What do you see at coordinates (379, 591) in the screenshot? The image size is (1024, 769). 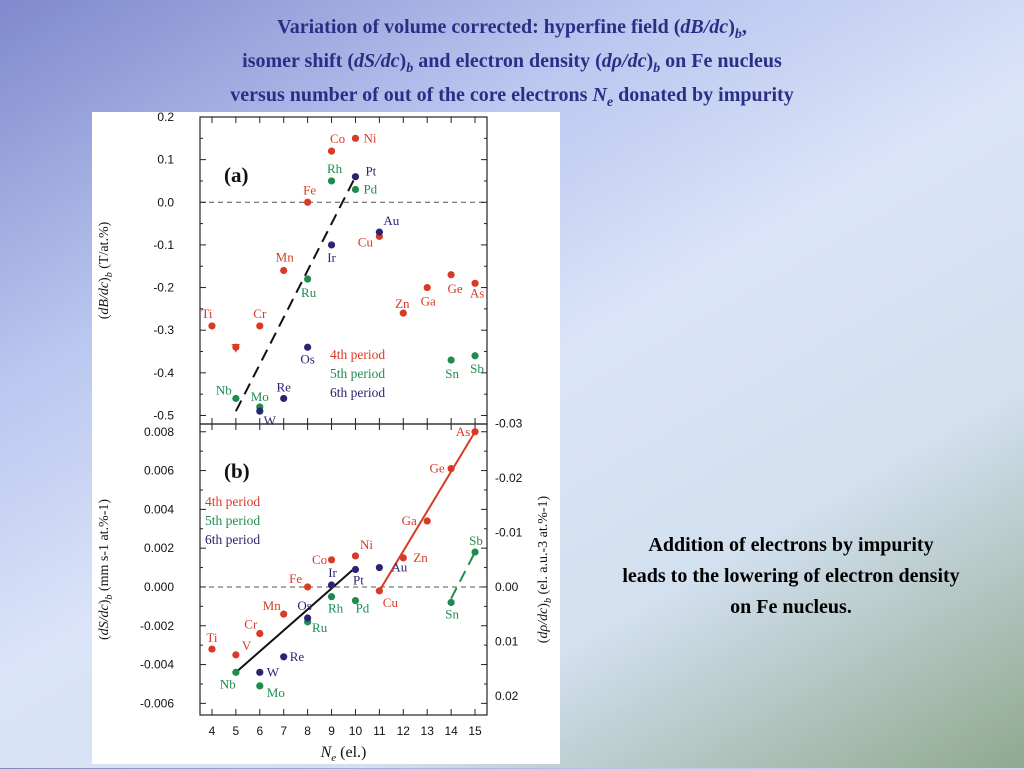 I see `data-point-cu` at bounding box center [379, 591].